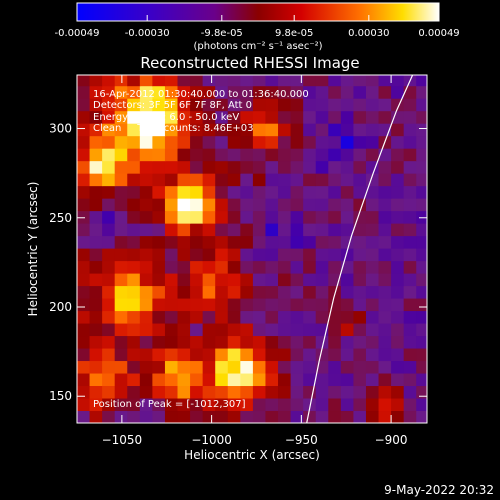  What do you see at coordinates (173, 128) in the screenshot?
I see `annotation-clean: Clean Total counts: 8.46E+03` at bounding box center [173, 128].